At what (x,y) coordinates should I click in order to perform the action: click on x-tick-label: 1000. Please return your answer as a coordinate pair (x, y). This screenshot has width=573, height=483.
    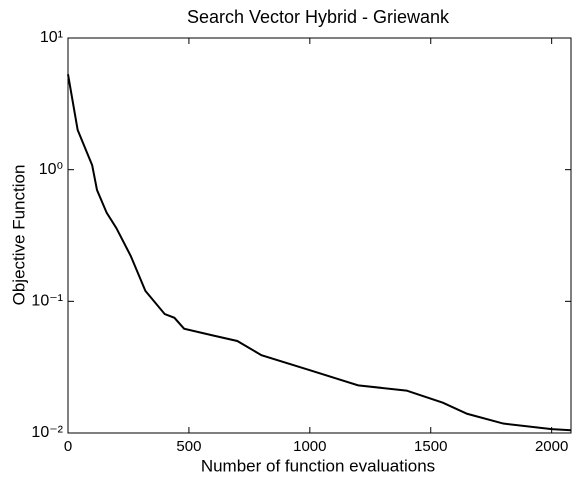
    Looking at the image, I should click on (309, 446).